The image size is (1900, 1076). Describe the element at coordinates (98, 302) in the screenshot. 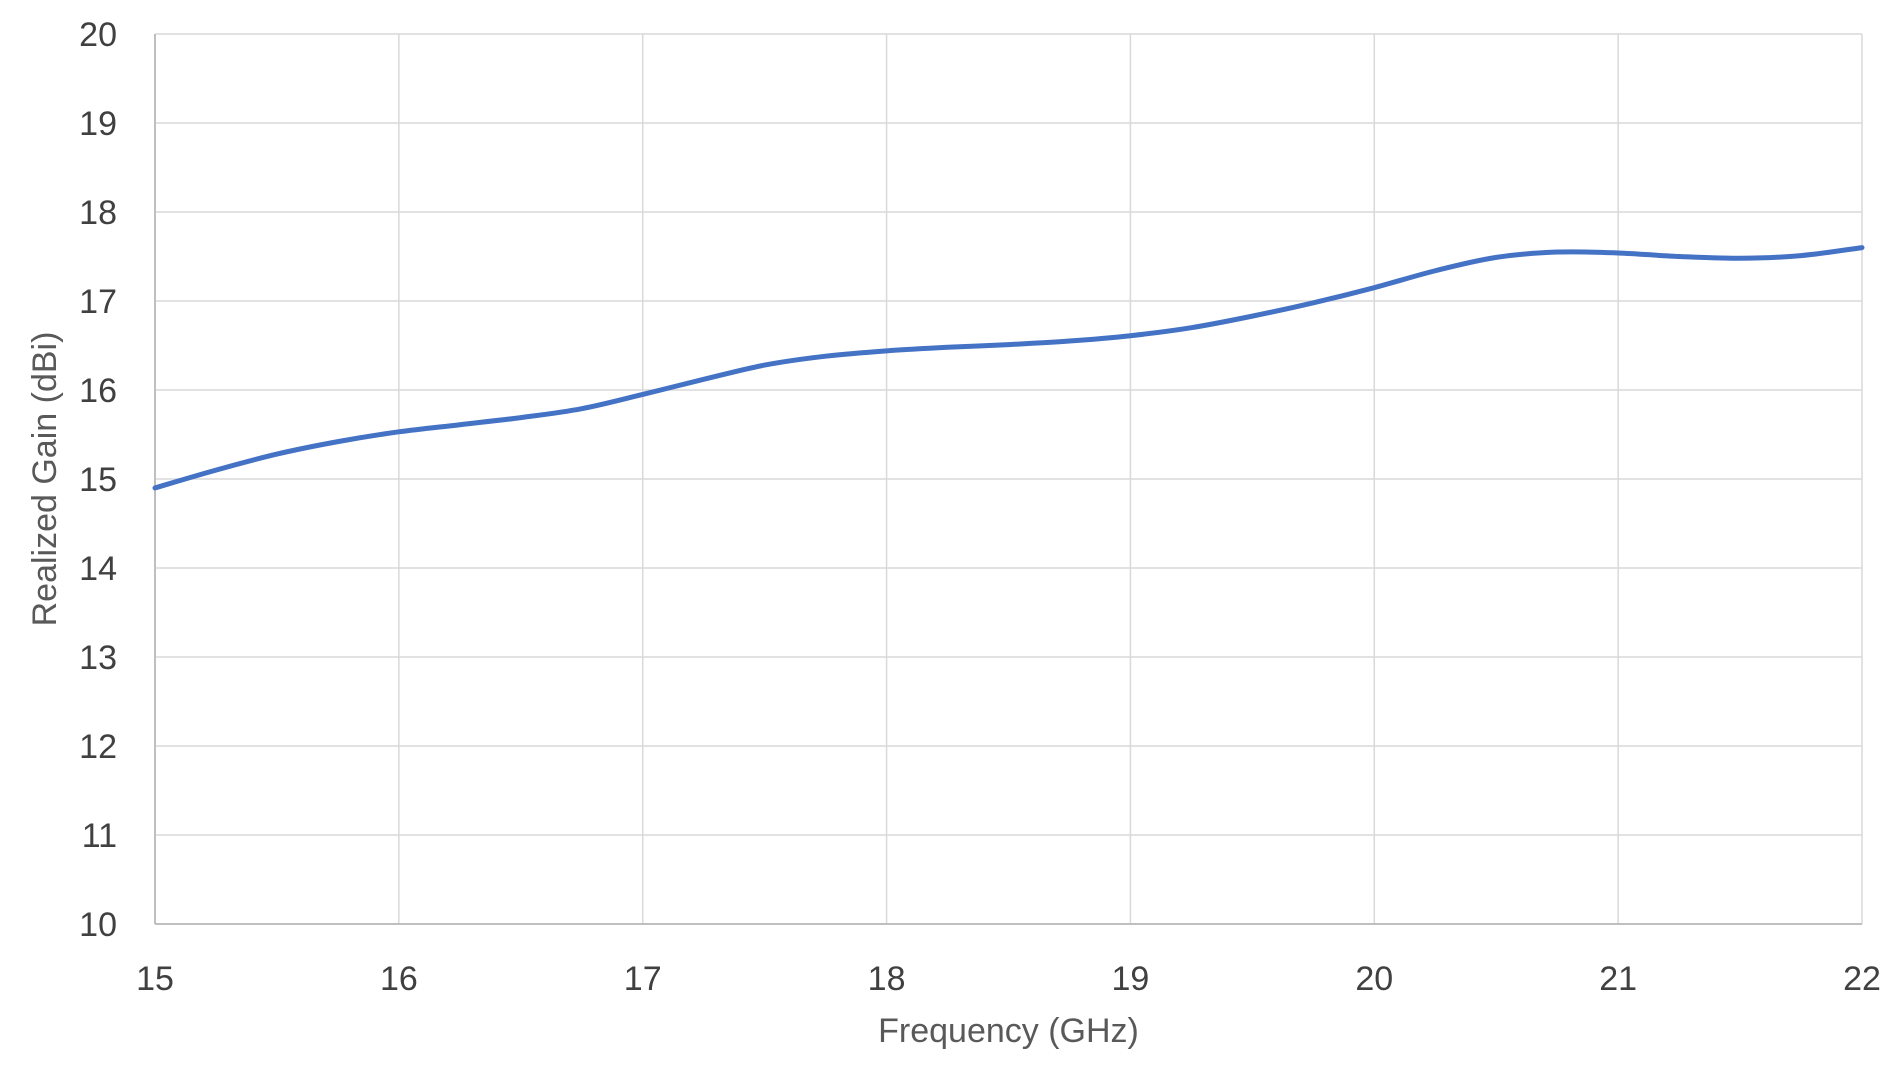

I see `y-tick-label: 17` at that location.